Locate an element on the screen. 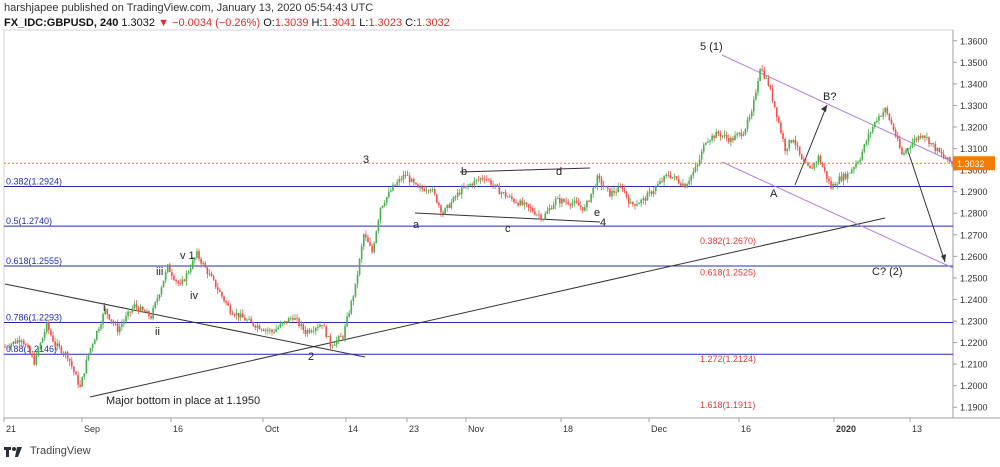 This screenshot has height=467, width=1000. time-tick-label: 13 is located at coordinates (917, 429).